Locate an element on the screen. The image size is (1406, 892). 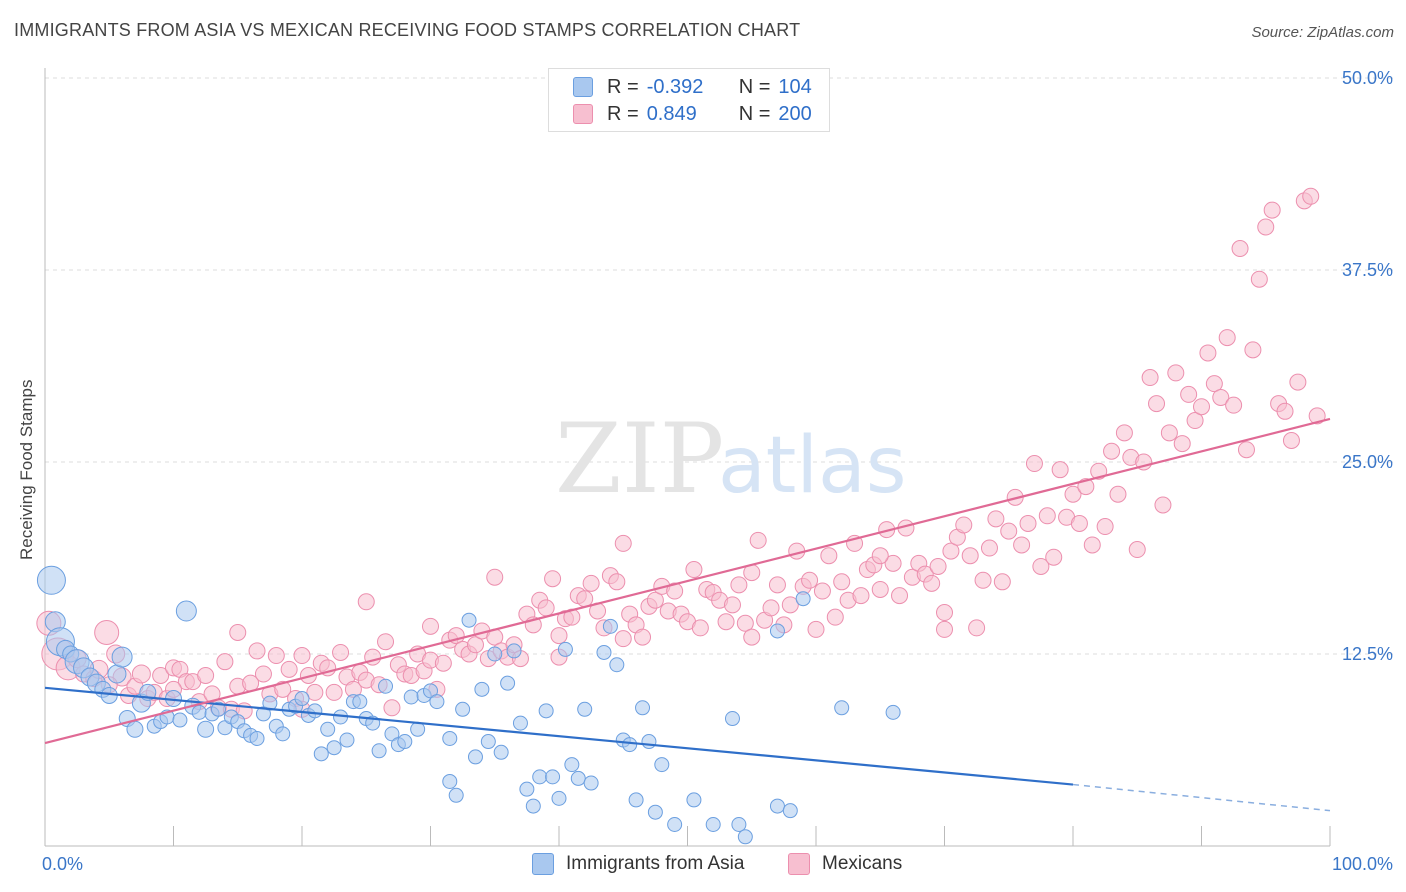
y-tick-label-0: 12.5% is located at coordinates (1367, 654).